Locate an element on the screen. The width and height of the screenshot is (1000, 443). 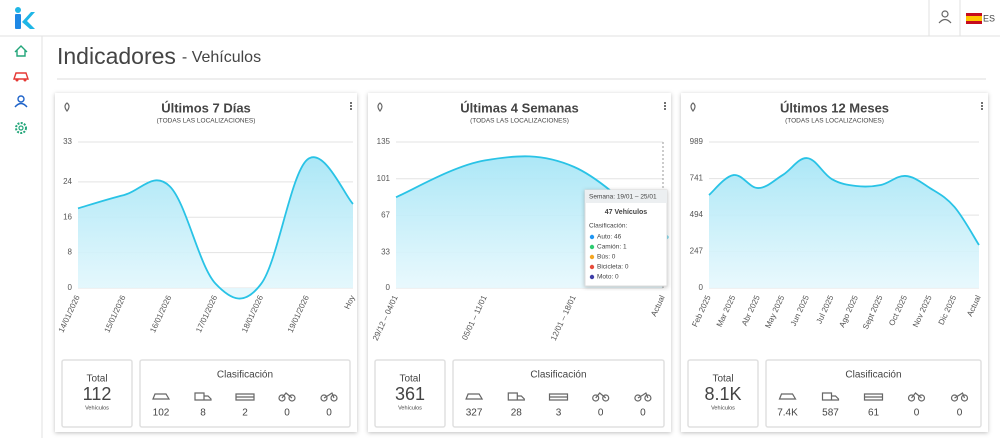
count: 327 is located at coordinates (474, 413).